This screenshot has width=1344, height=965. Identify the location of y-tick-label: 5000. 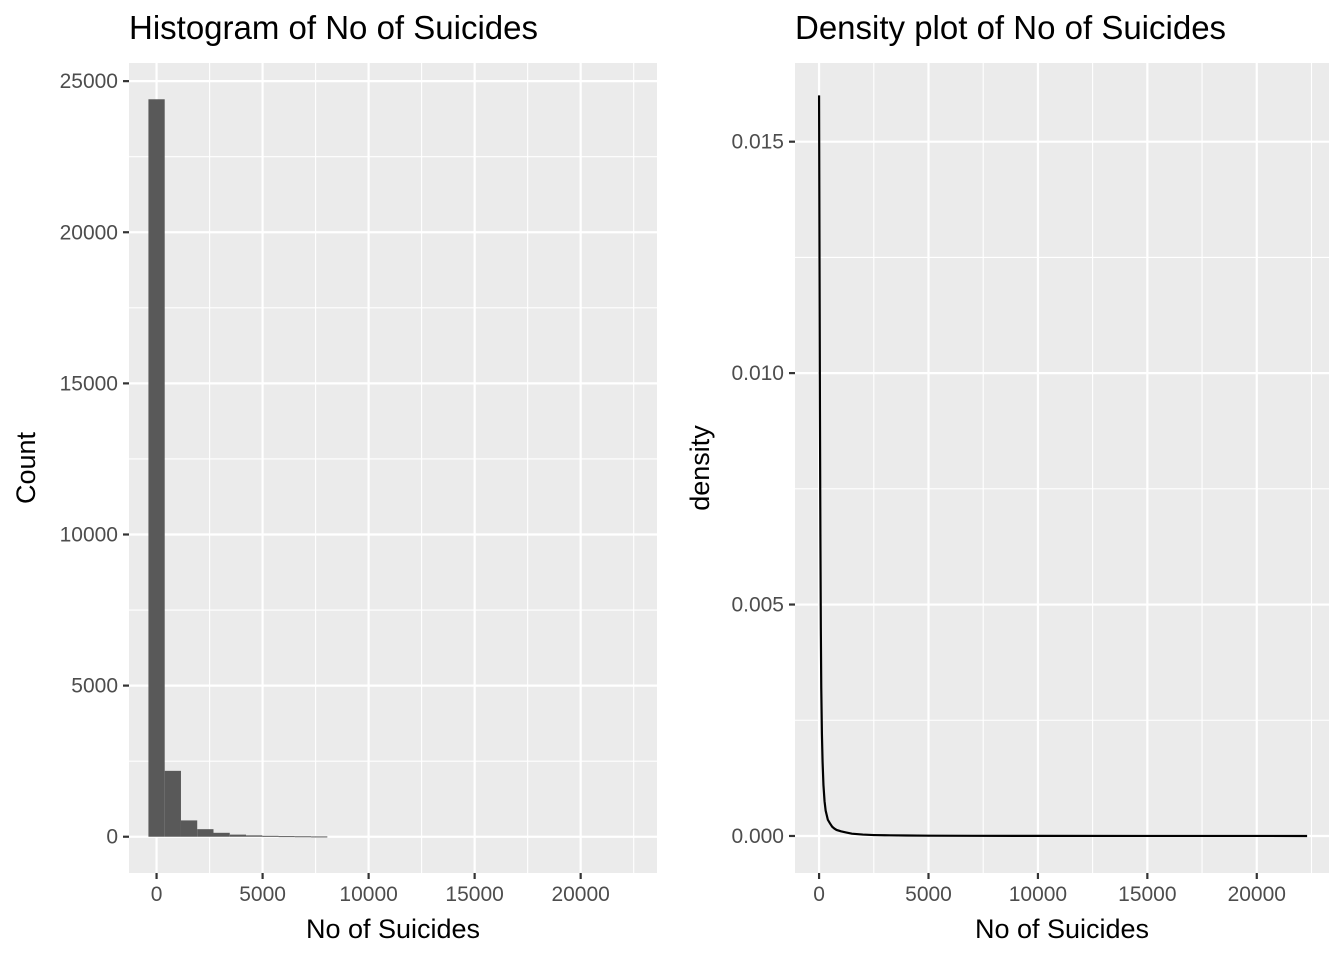
(94, 686).